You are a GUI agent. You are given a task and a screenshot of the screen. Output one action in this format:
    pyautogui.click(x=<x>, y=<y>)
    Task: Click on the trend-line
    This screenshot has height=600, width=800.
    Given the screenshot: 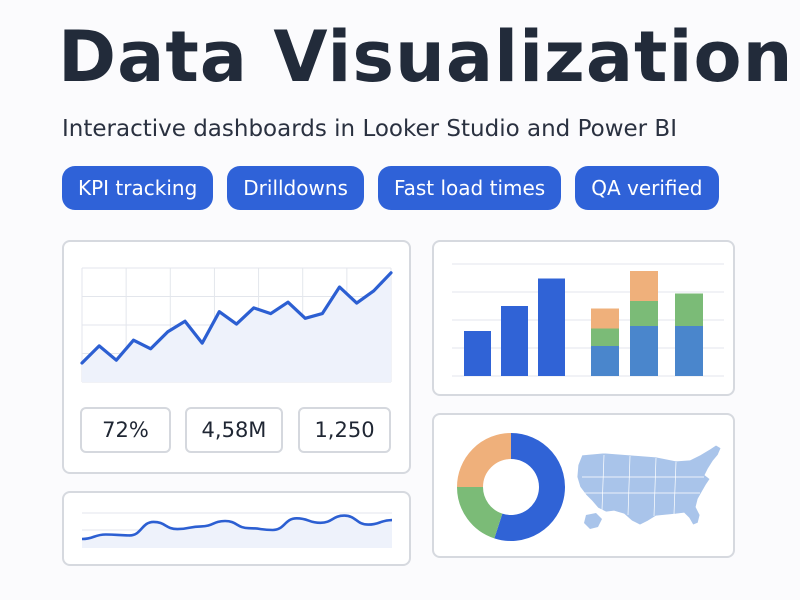 What is the action you would take?
    pyautogui.click(x=237, y=527)
    